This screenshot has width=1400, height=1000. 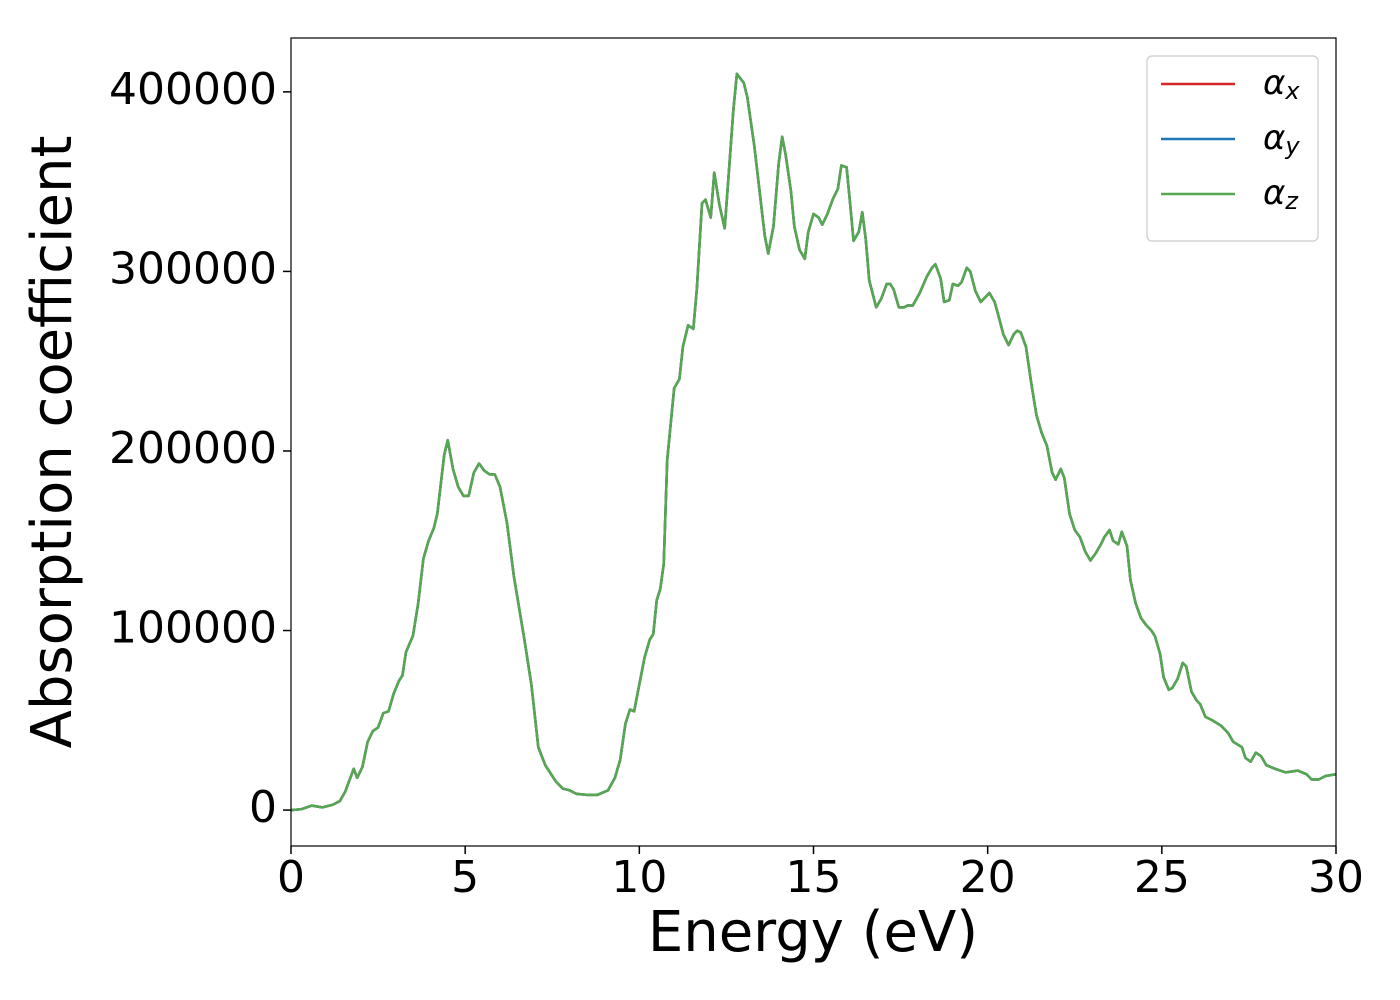 What do you see at coordinates (1281, 194) in the screenshot?
I see `legend-label: αz` at bounding box center [1281, 194].